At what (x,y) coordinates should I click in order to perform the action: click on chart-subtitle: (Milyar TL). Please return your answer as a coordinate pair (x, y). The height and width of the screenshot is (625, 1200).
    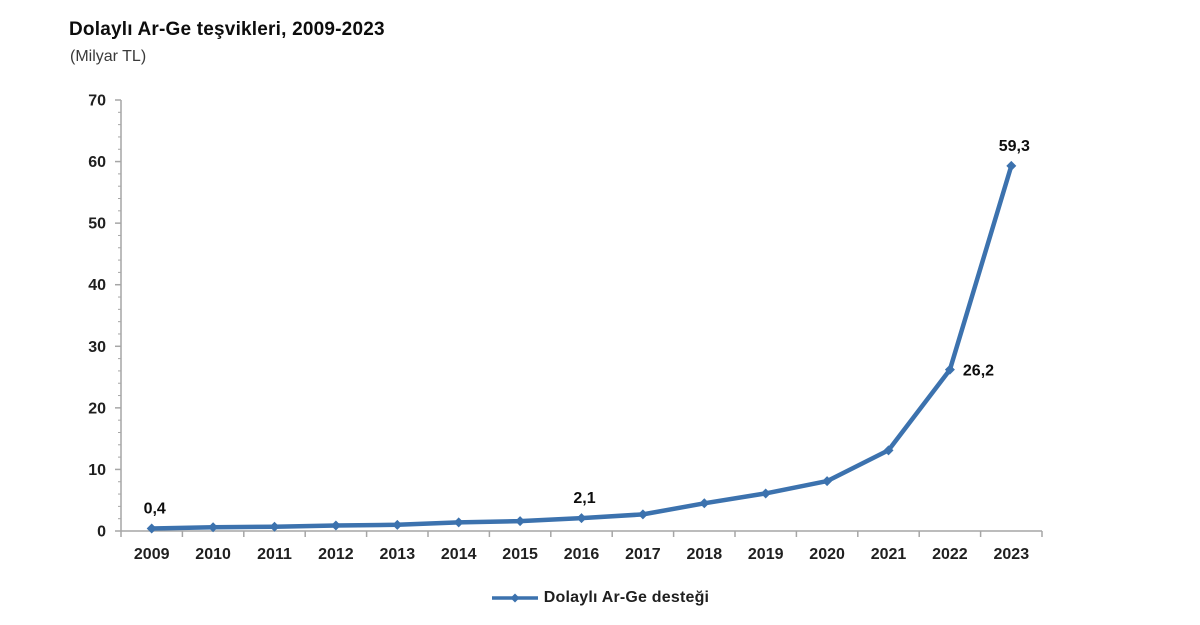
    Looking at the image, I should click on (108, 56).